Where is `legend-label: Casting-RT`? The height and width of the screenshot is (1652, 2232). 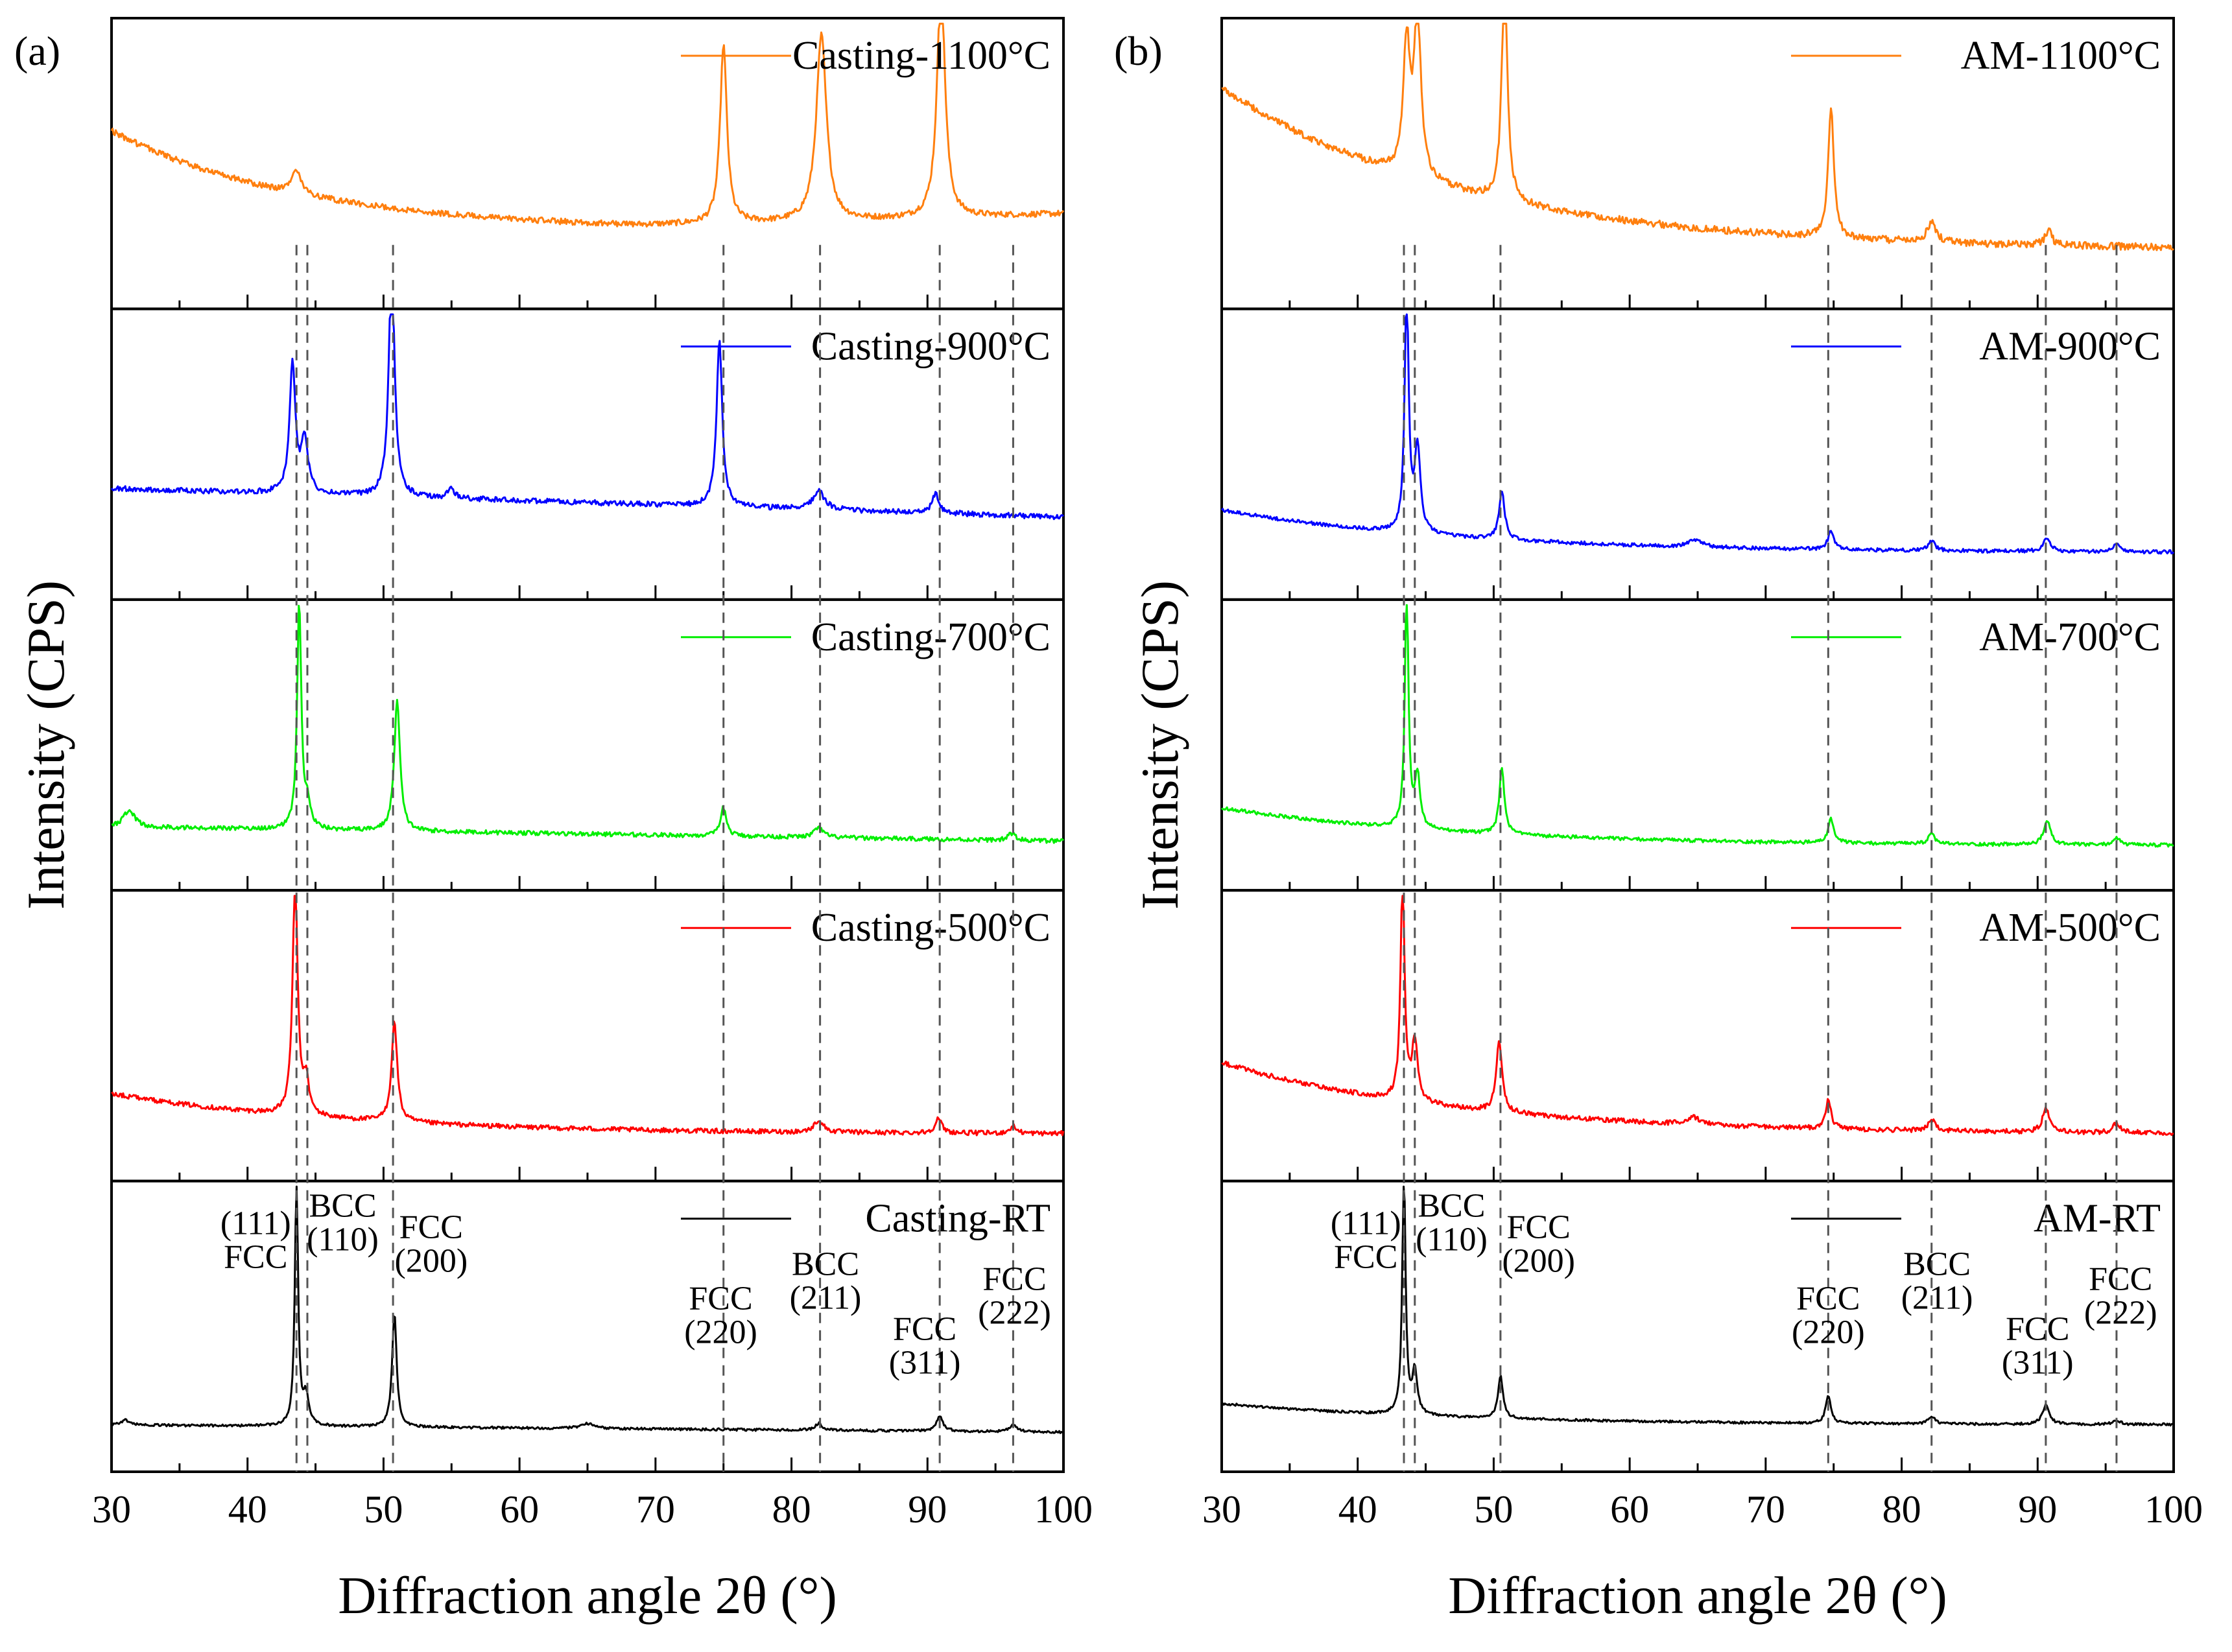 legend-label: Casting-RT is located at coordinates (958, 1219).